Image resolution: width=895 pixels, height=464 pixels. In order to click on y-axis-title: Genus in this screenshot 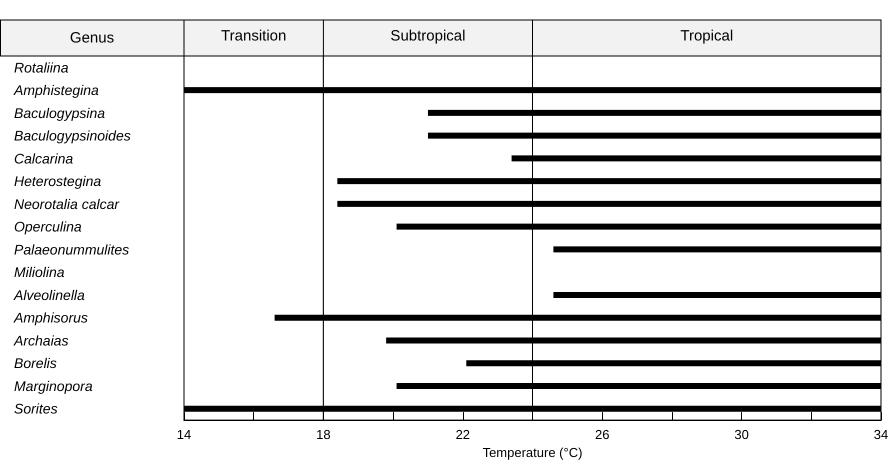, I will do `click(92, 38)`.